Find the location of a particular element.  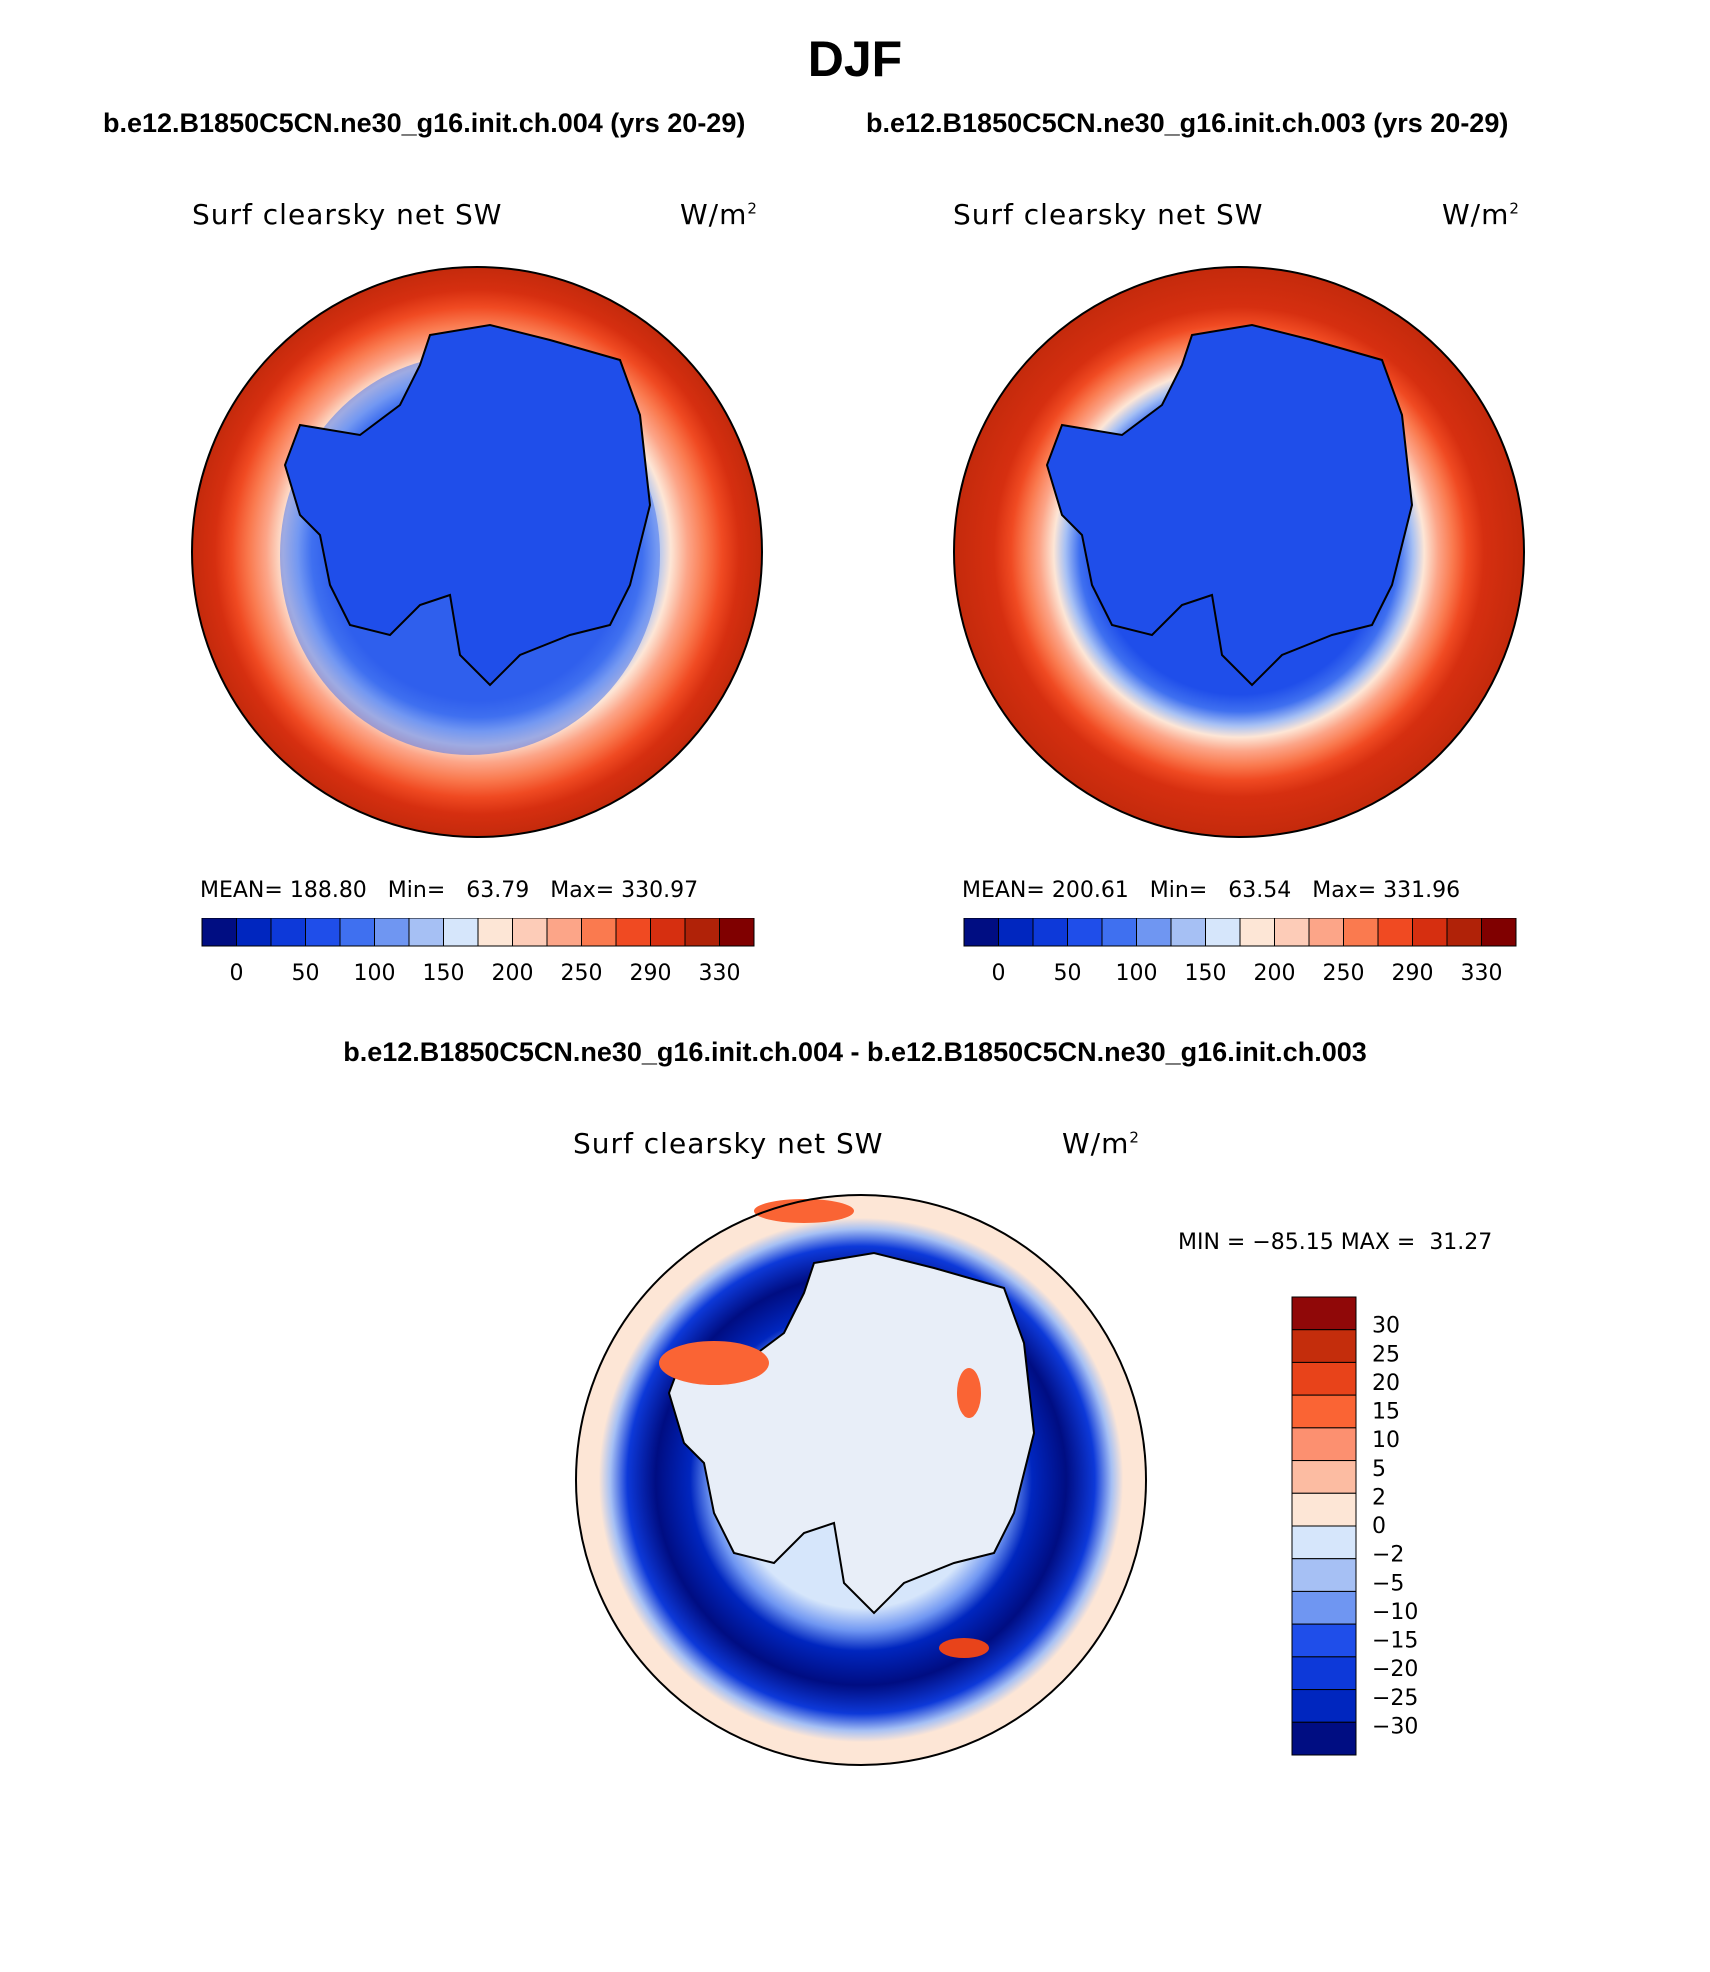

diff-colorbar-tick-label: −20 is located at coordinates (1395, 1669).